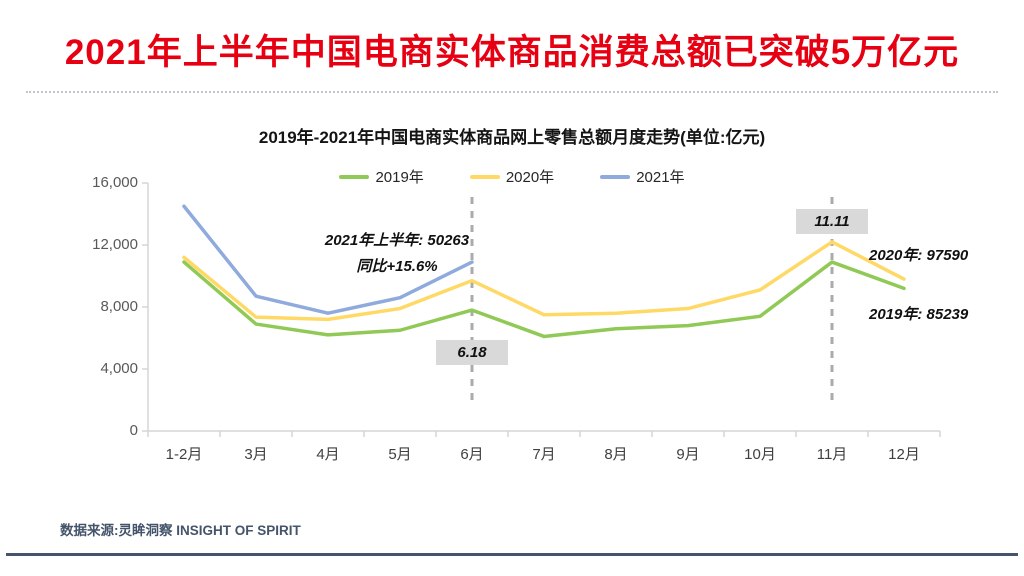 This screenshot has width=1024, height=576. What do you see at coordinates (544, 299) in the screenshot?
I see `series-line-2019年` at bounding box center [544, 299].